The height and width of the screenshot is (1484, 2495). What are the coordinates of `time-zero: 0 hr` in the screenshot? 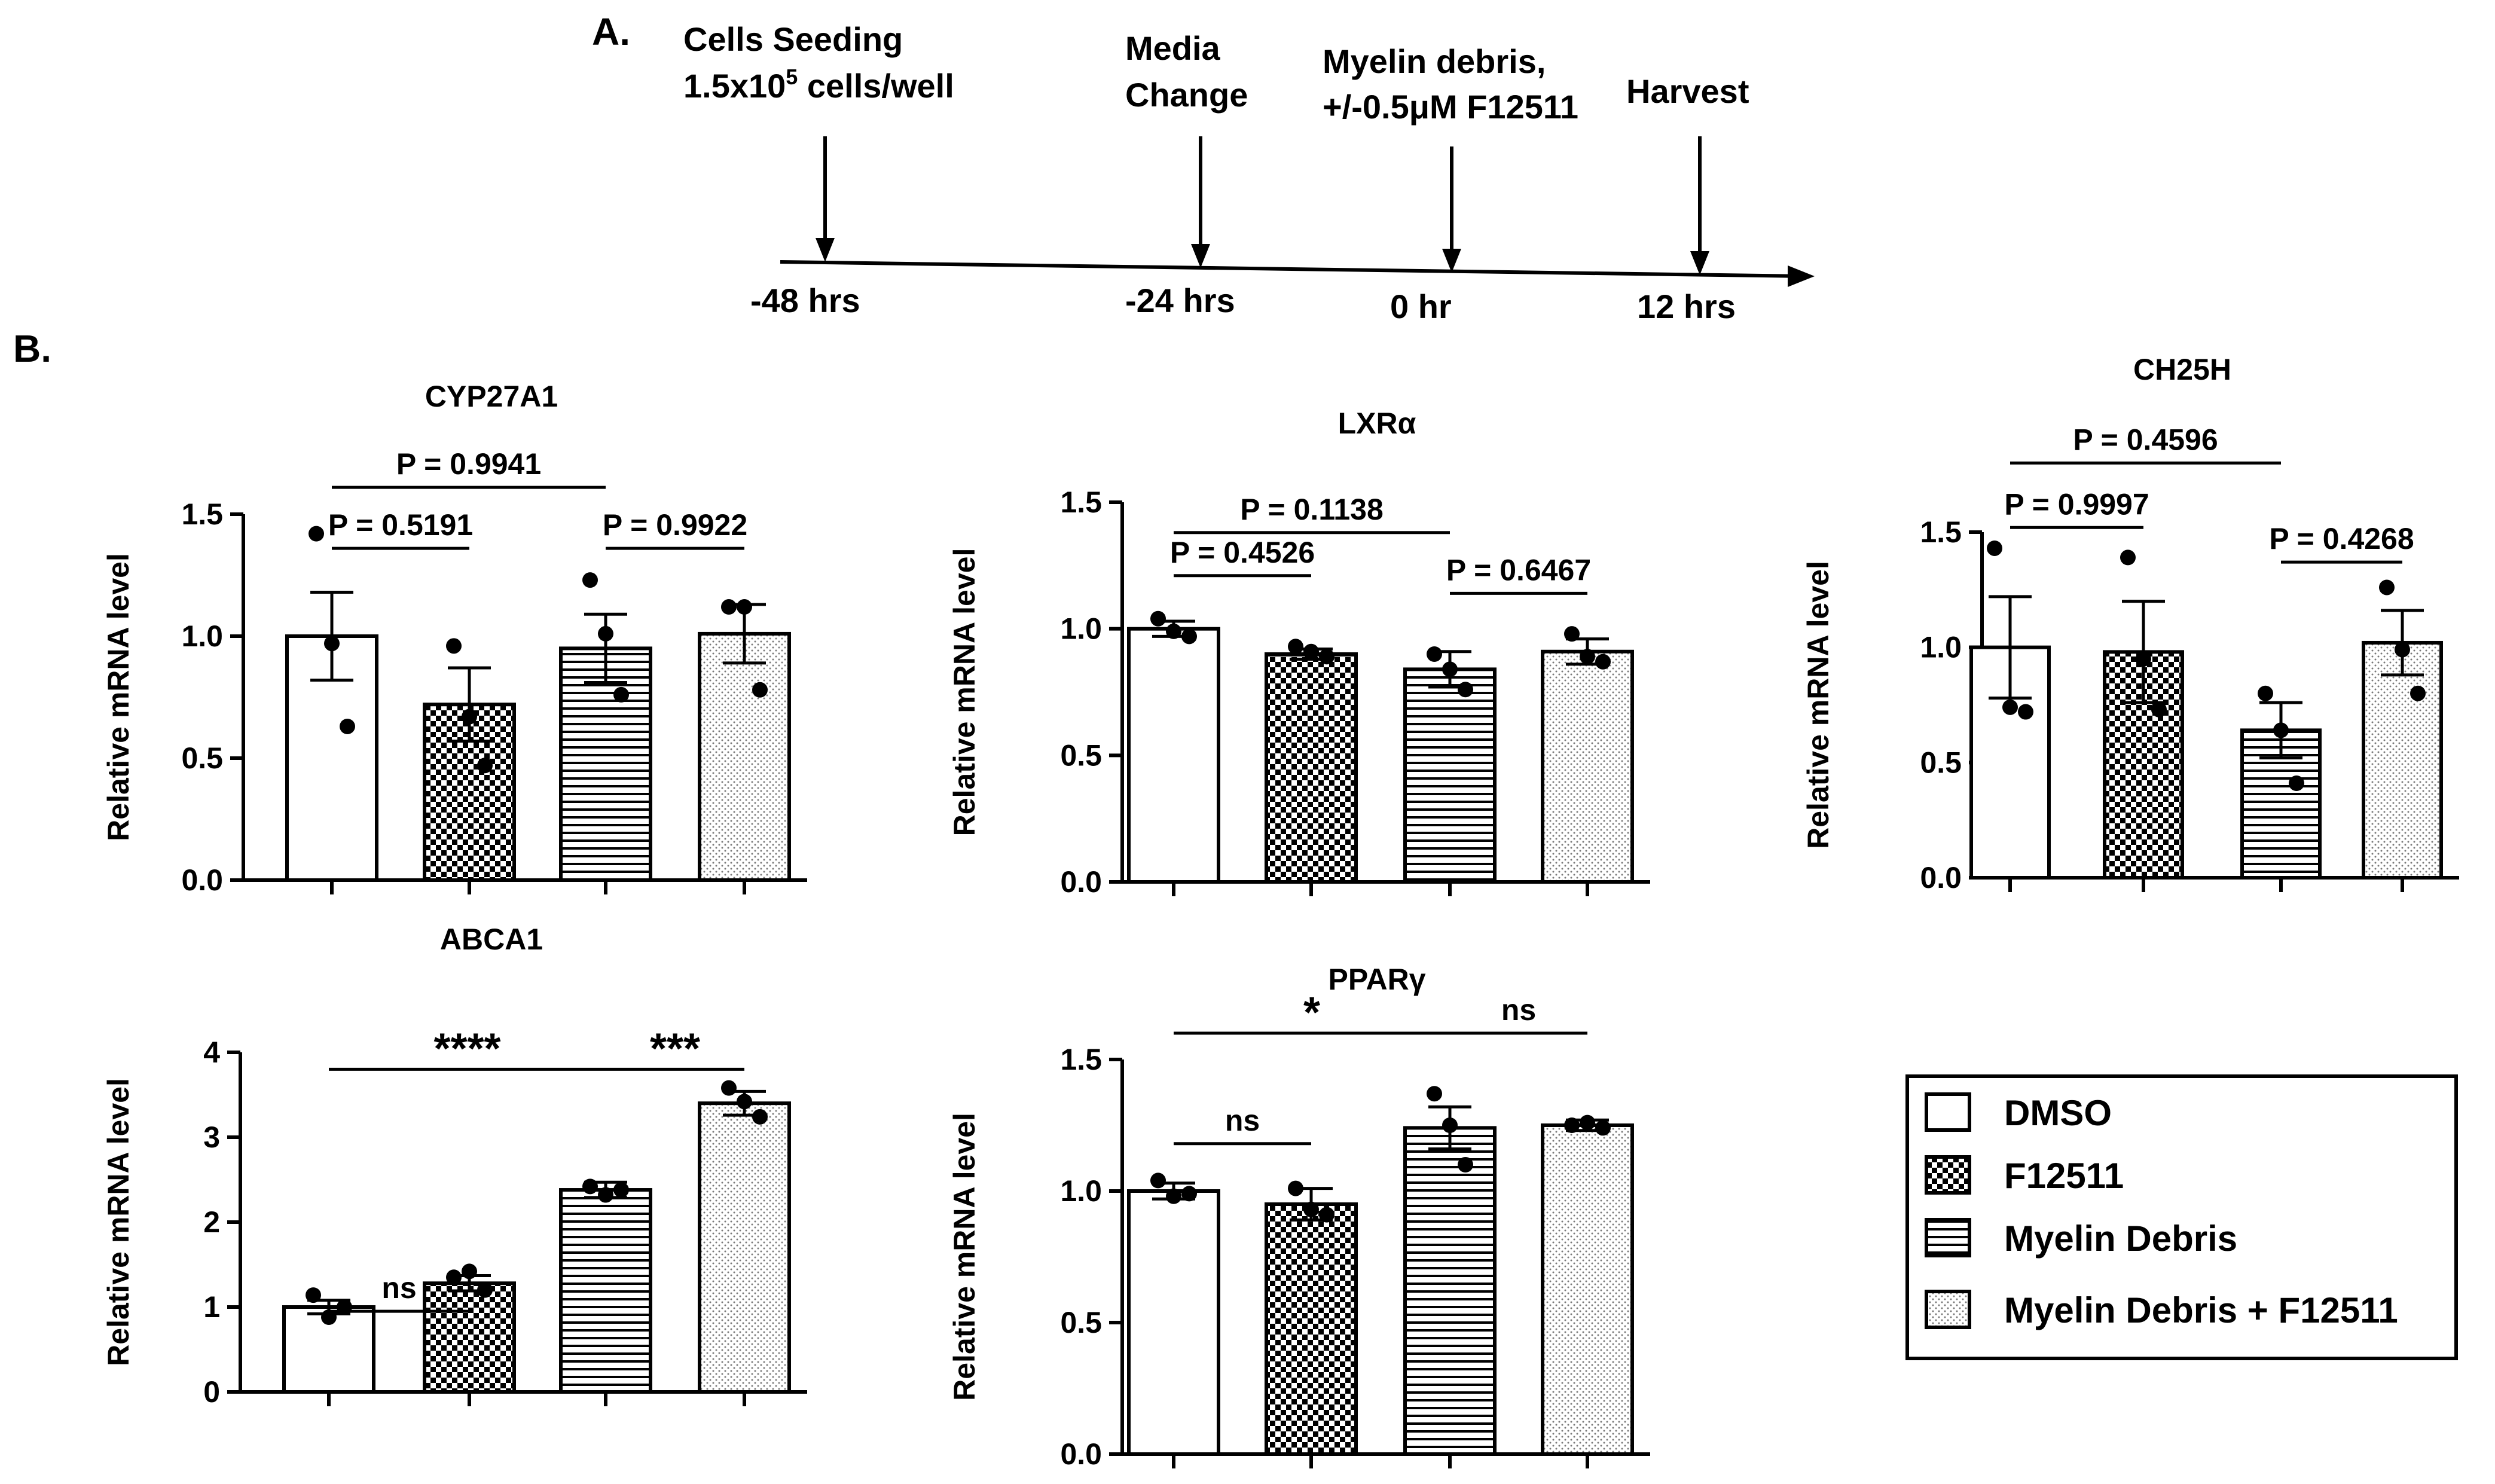 It's located at (1421, 306).